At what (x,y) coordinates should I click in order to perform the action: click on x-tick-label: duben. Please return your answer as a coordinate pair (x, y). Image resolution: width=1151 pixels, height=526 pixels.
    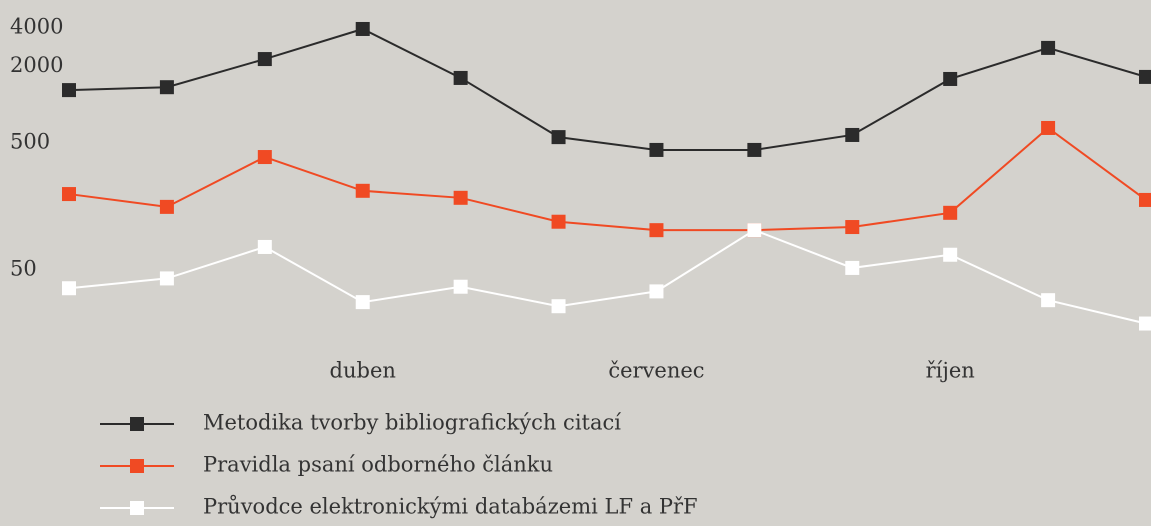
    Looking at the image, I should click on (363, 371).